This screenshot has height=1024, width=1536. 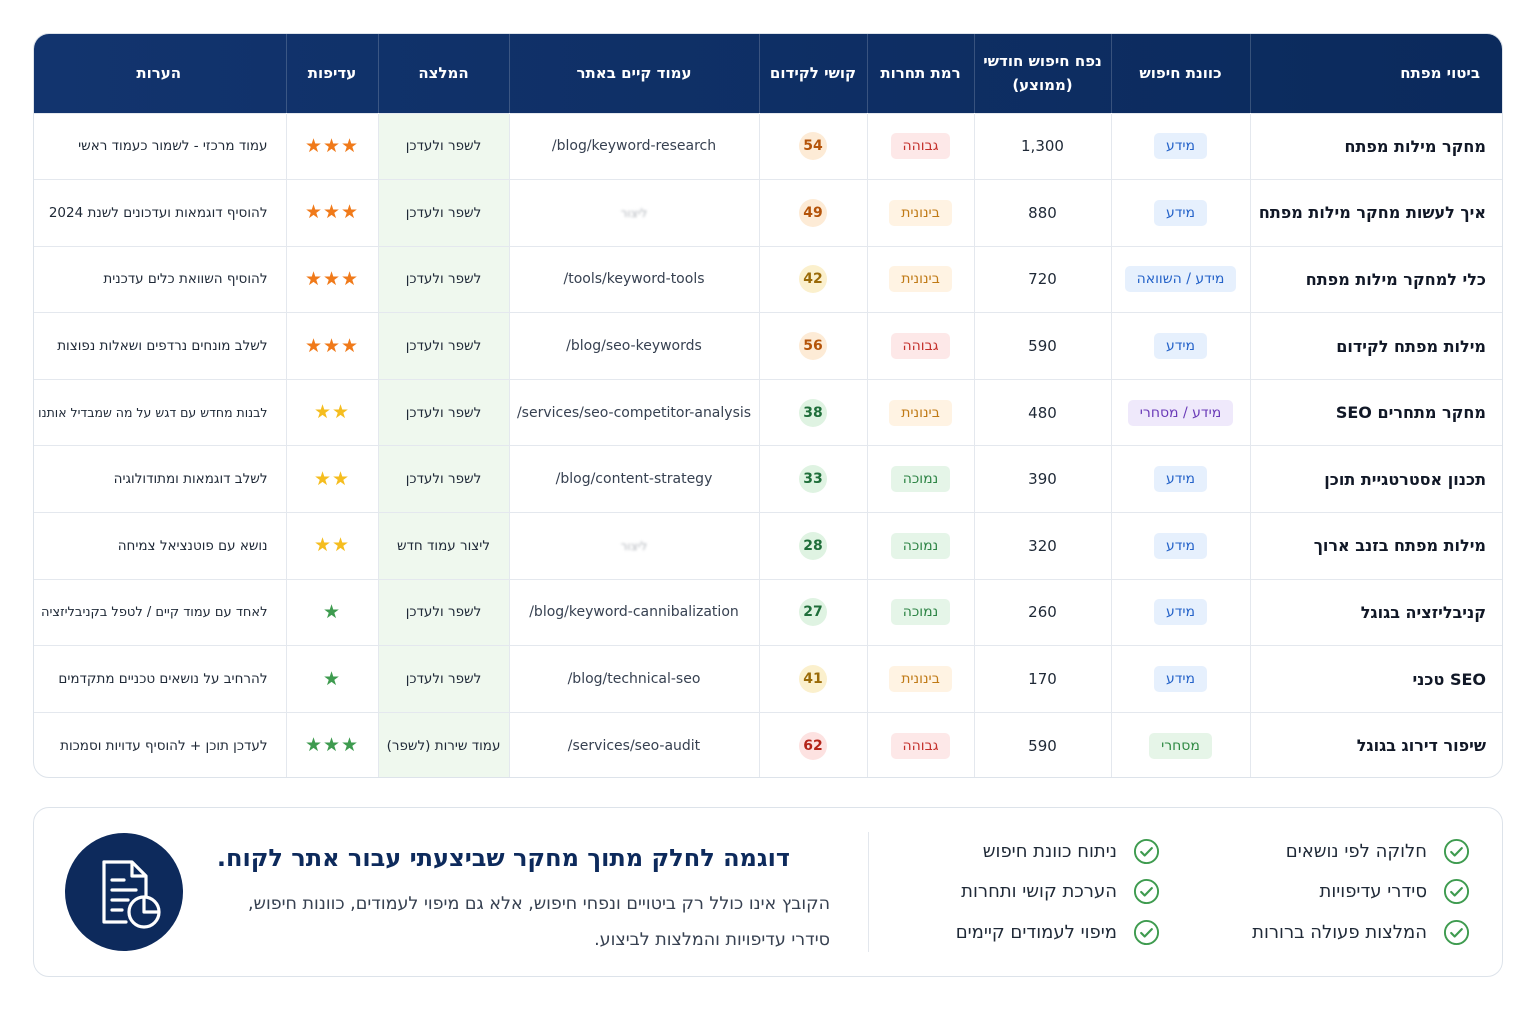 I want to click on difficulty-cell: 42, so click(x=812, y=279).